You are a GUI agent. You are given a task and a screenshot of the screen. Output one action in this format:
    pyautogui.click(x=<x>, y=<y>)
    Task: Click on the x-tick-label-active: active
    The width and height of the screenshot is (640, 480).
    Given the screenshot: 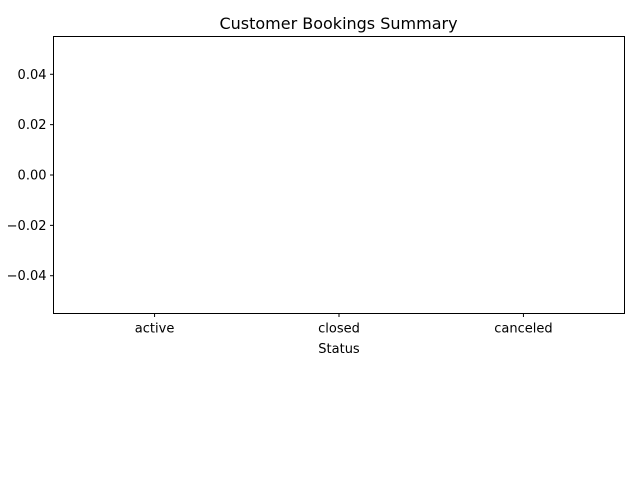 What is the action you would take?
    pyautogui.click(x=155, y=329)
    